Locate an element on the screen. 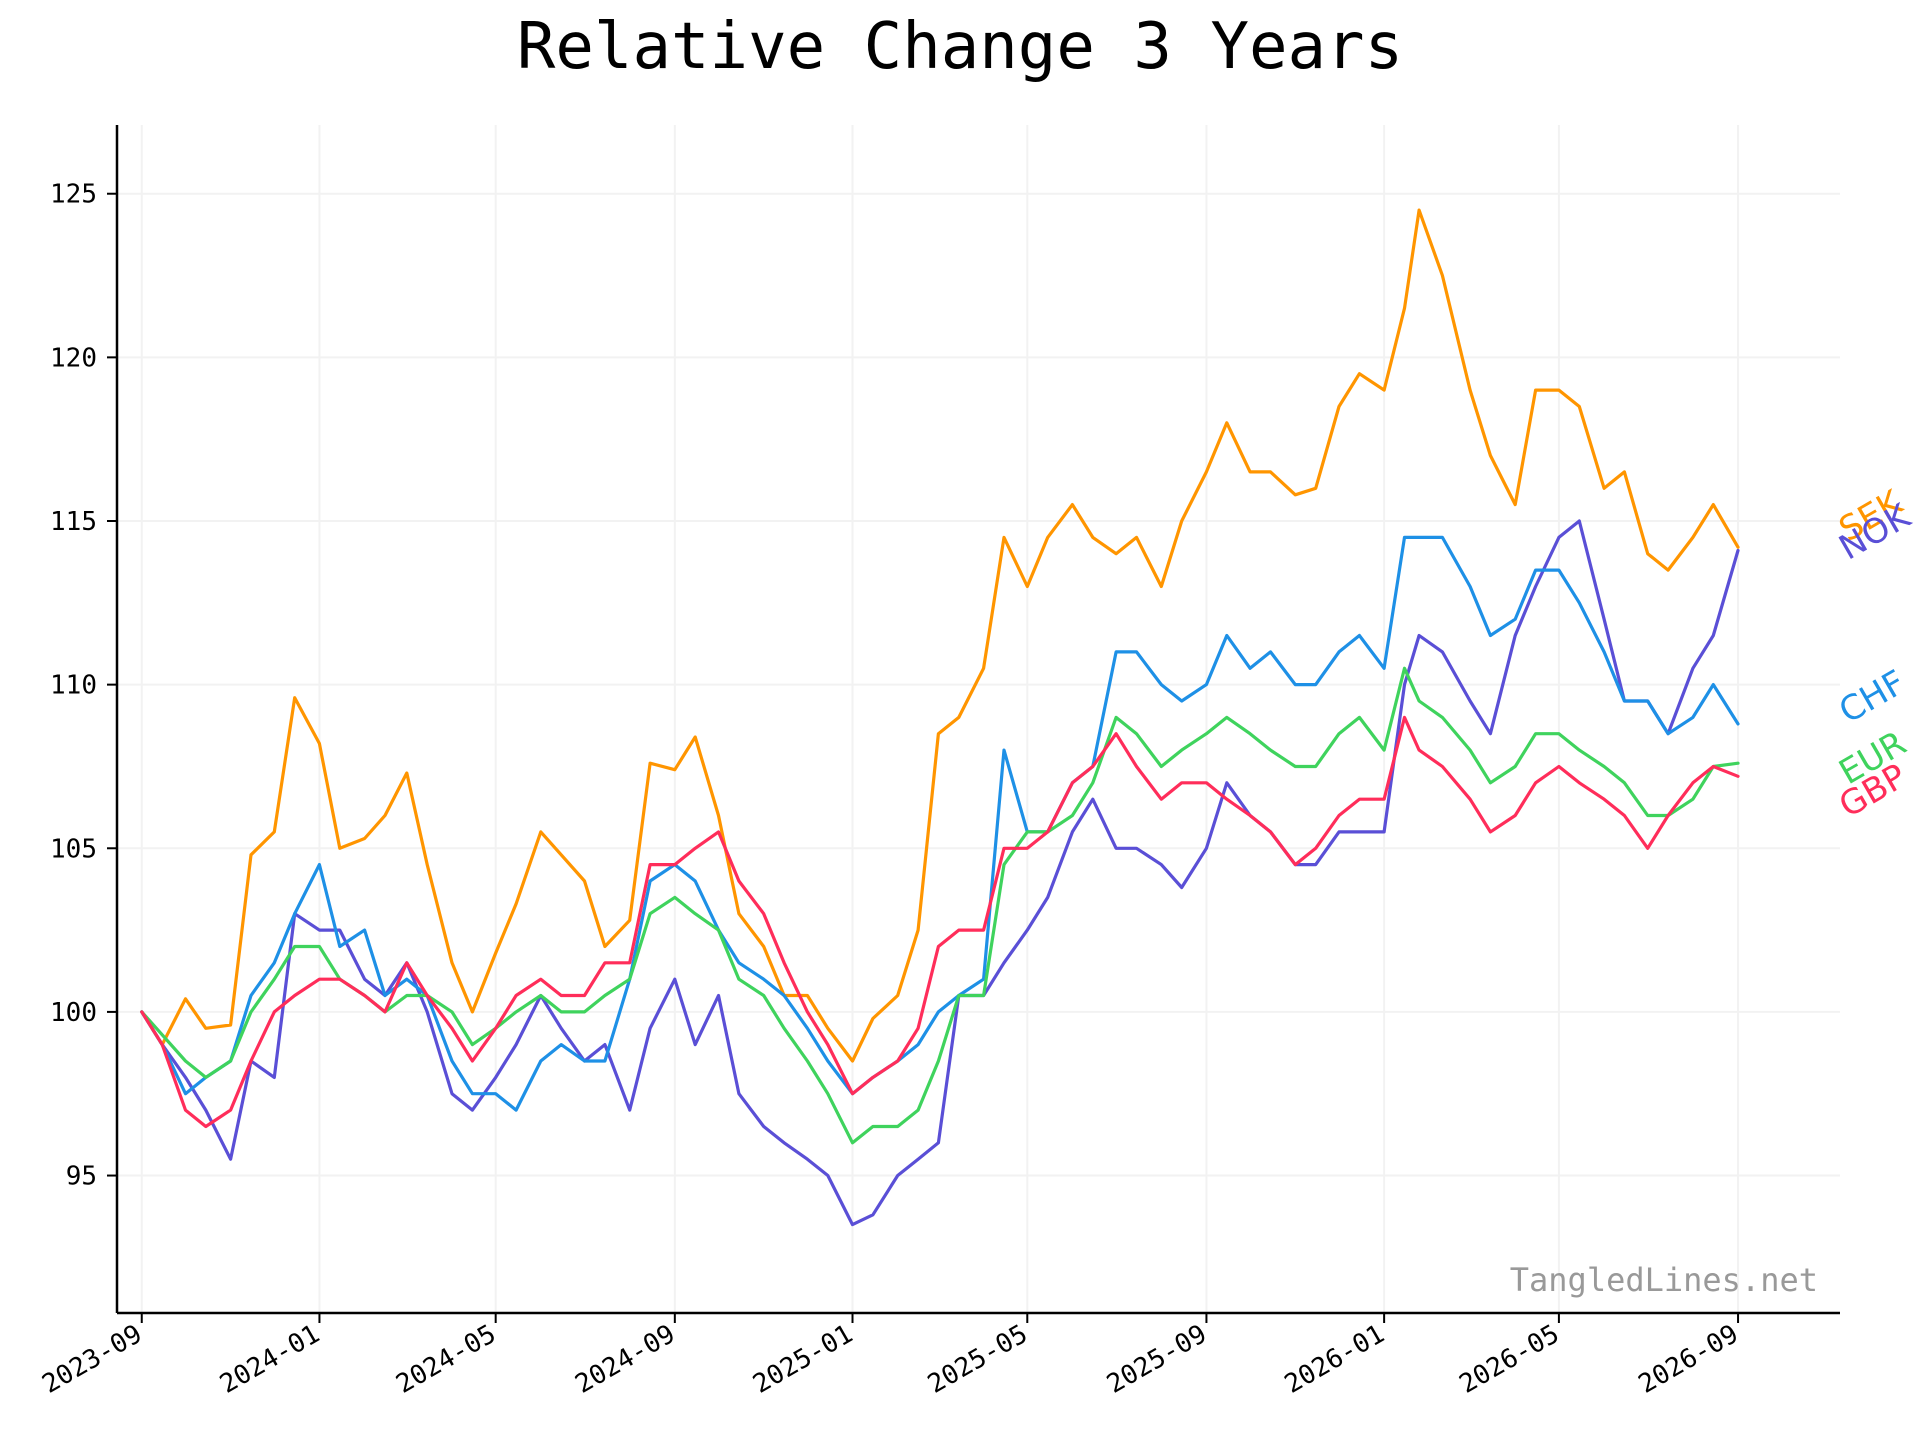  watermark-text: TangledLines.net is located at coordinates (1664, 1280).